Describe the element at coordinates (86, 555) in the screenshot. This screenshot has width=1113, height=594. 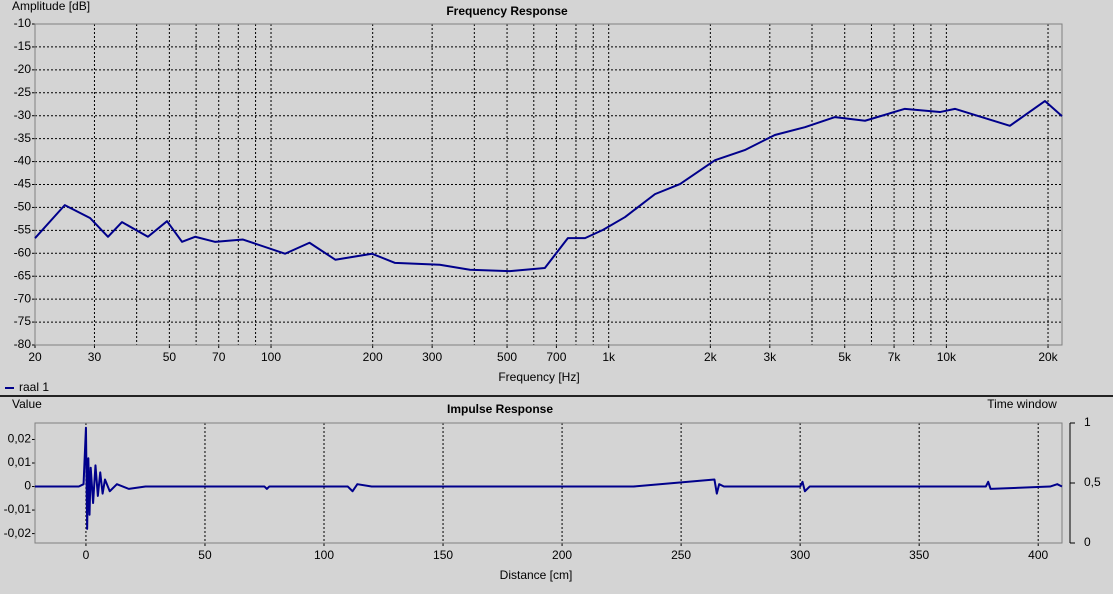
I see `x-tick-label: 0` at that location.